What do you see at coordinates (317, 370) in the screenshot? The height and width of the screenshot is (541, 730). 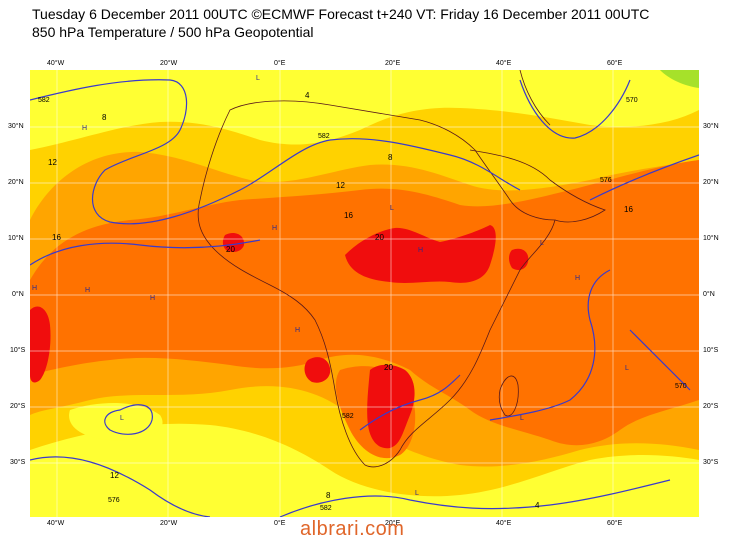 I see `temp-field-20-24-namibia` at bounding box center [317, 370].